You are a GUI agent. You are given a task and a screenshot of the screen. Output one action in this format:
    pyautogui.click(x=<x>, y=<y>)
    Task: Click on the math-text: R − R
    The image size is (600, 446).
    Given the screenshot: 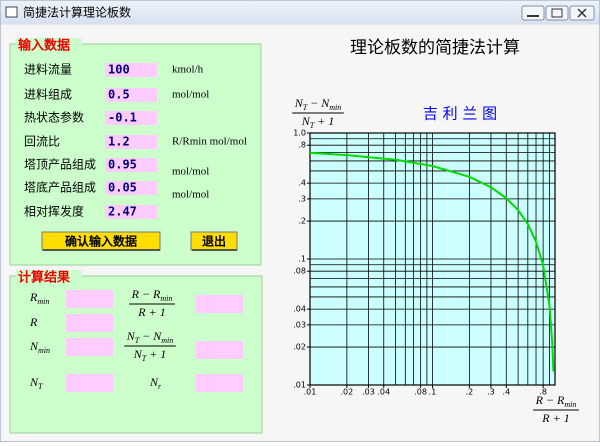 What is the action you would take?
    pyautogui.click(x=146, y=294)
    